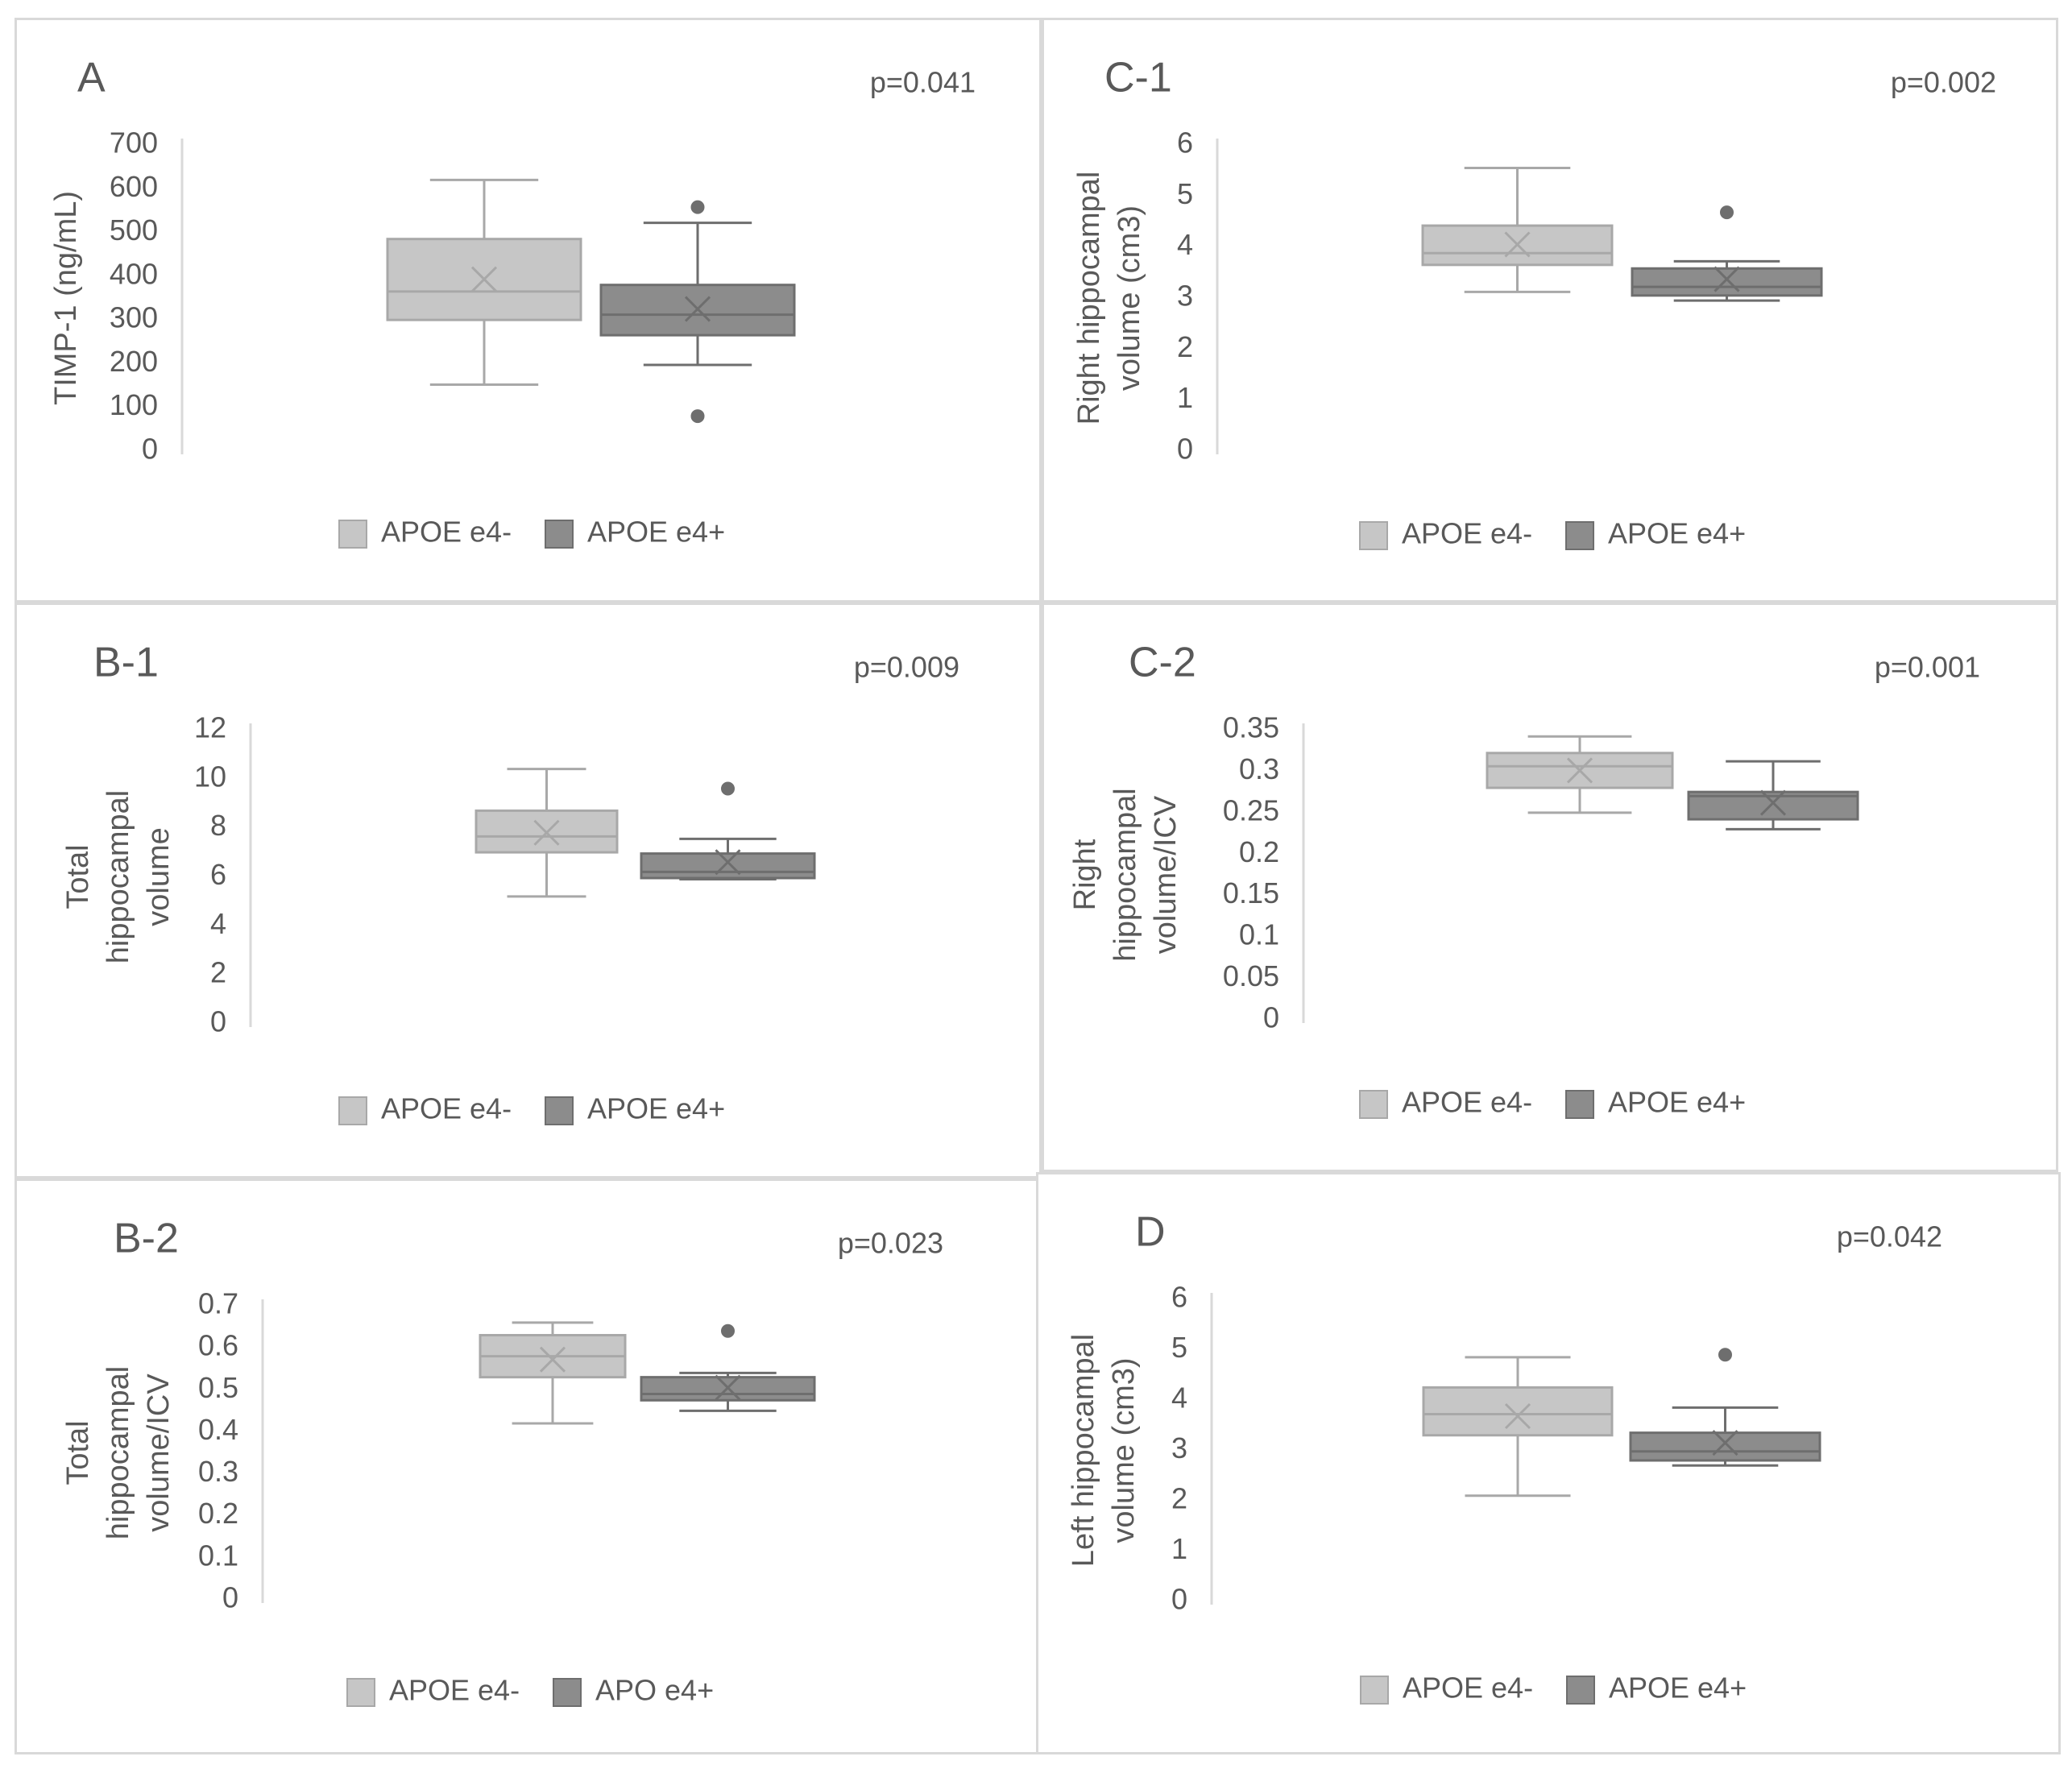 This screenshot has height=1773, width=2072. What do you see at coordinates (134, 404) in the screenshot?
I see `y-tick-label: 100` at bounding box center [134, 404].